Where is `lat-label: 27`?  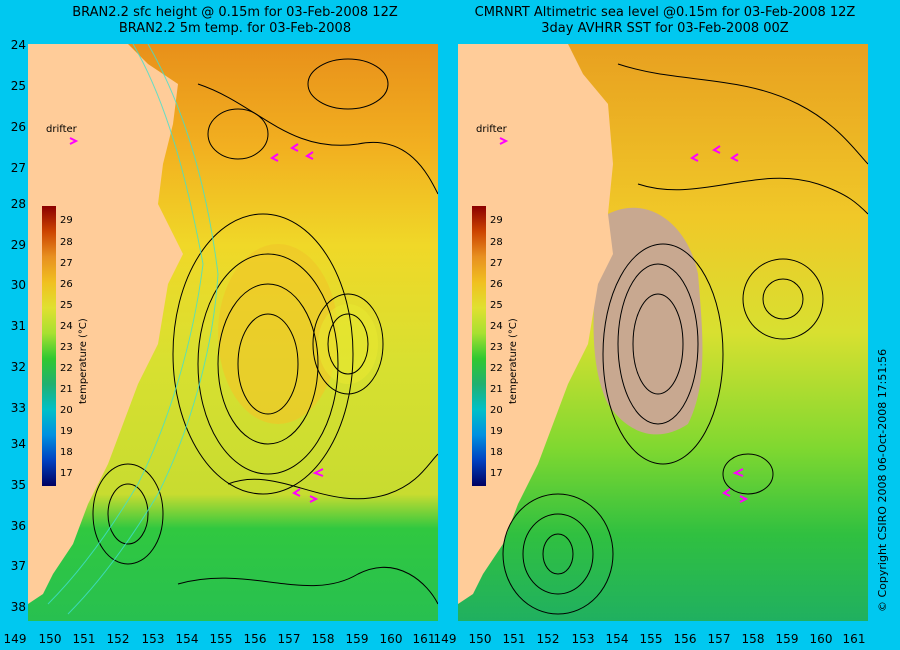
lat-label: 27 is located at coordinates (18, 168).